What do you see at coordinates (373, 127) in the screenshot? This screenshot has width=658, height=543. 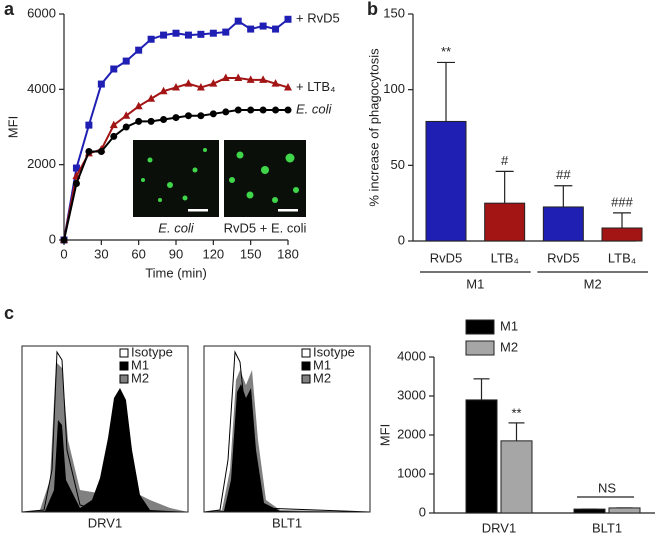 I see `y-axis-label: % increase of phagocytosis` at bounding box center [373, 127].